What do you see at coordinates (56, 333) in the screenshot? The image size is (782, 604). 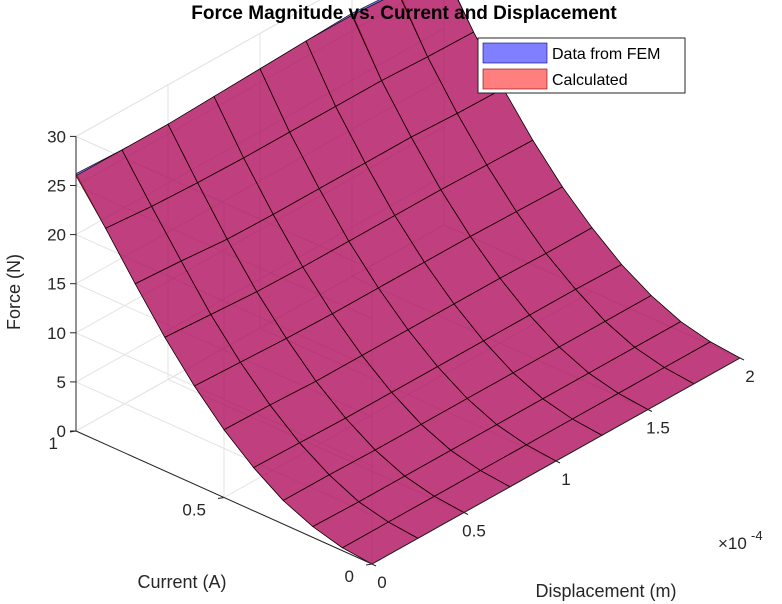 I see `z-tick-label: 10` at bounding box center [56, 333].